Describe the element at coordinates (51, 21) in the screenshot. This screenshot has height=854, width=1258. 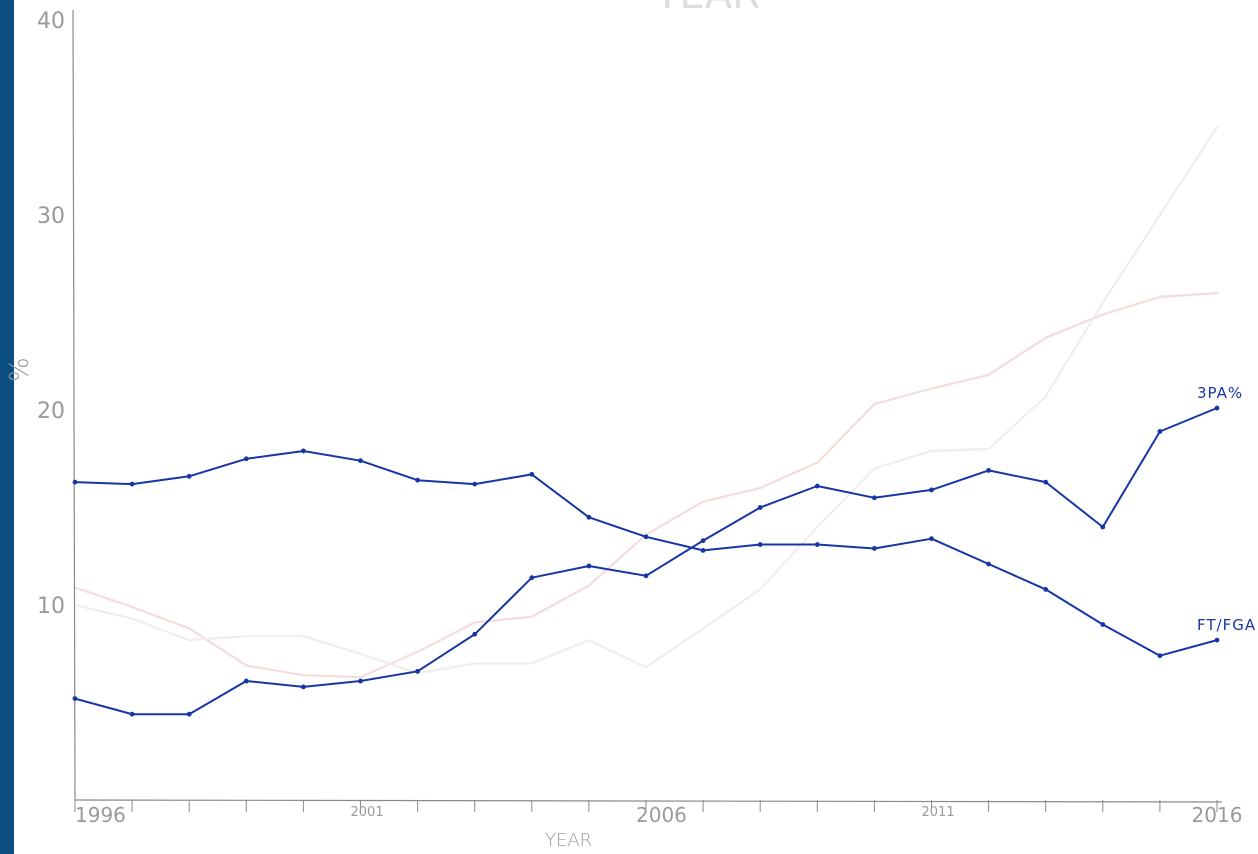
I see `y-tick-label: 40` at that location.